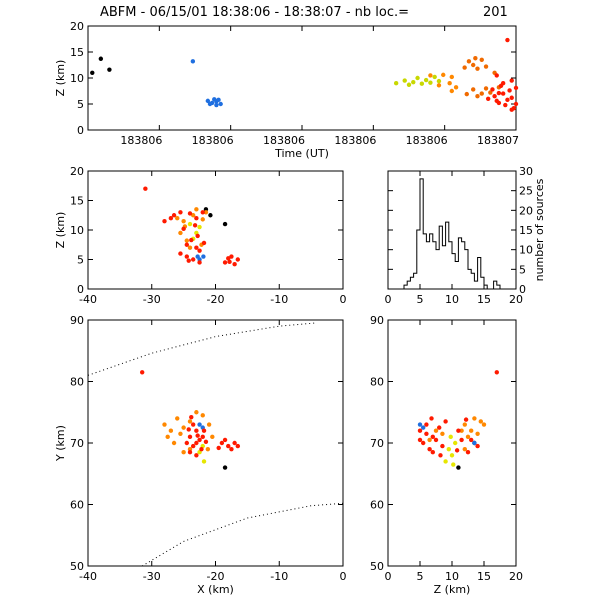 The image size is (600, 600). Describe the element at coordinates (60, 230) in the screenshot. I see `y-axis-label: Z (km)` at that location.